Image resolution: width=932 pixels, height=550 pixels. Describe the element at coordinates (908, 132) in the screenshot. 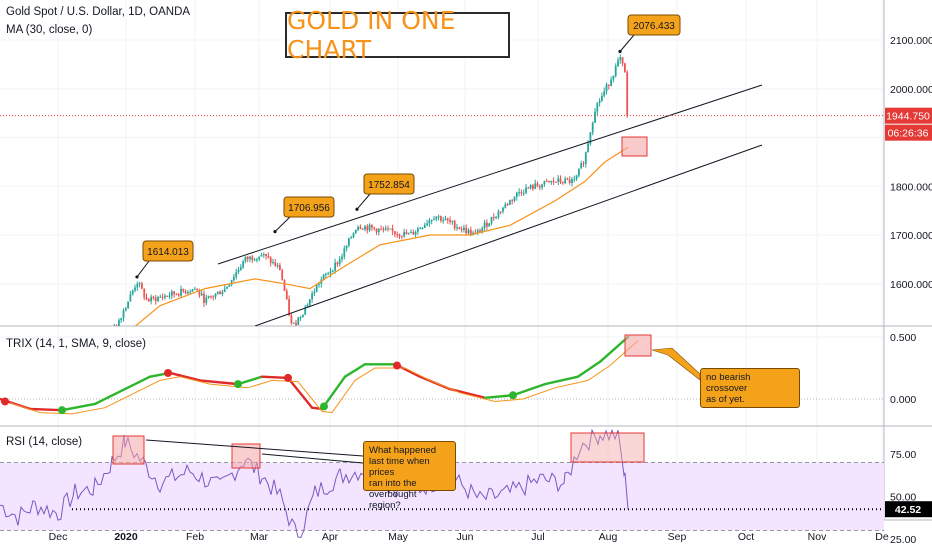

I see `countdown-badge` at that location.